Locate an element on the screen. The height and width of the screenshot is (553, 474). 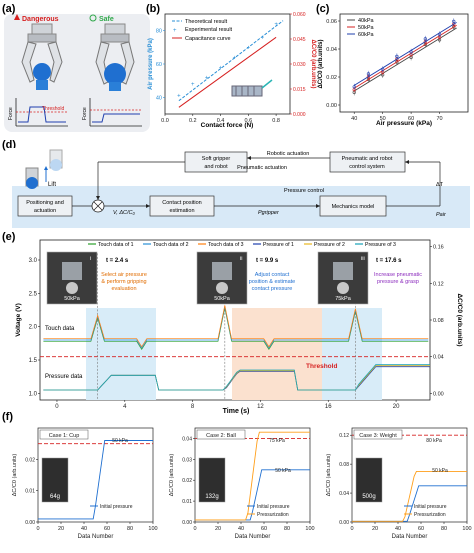
lift-illustration is located at coordinates (44, 169).